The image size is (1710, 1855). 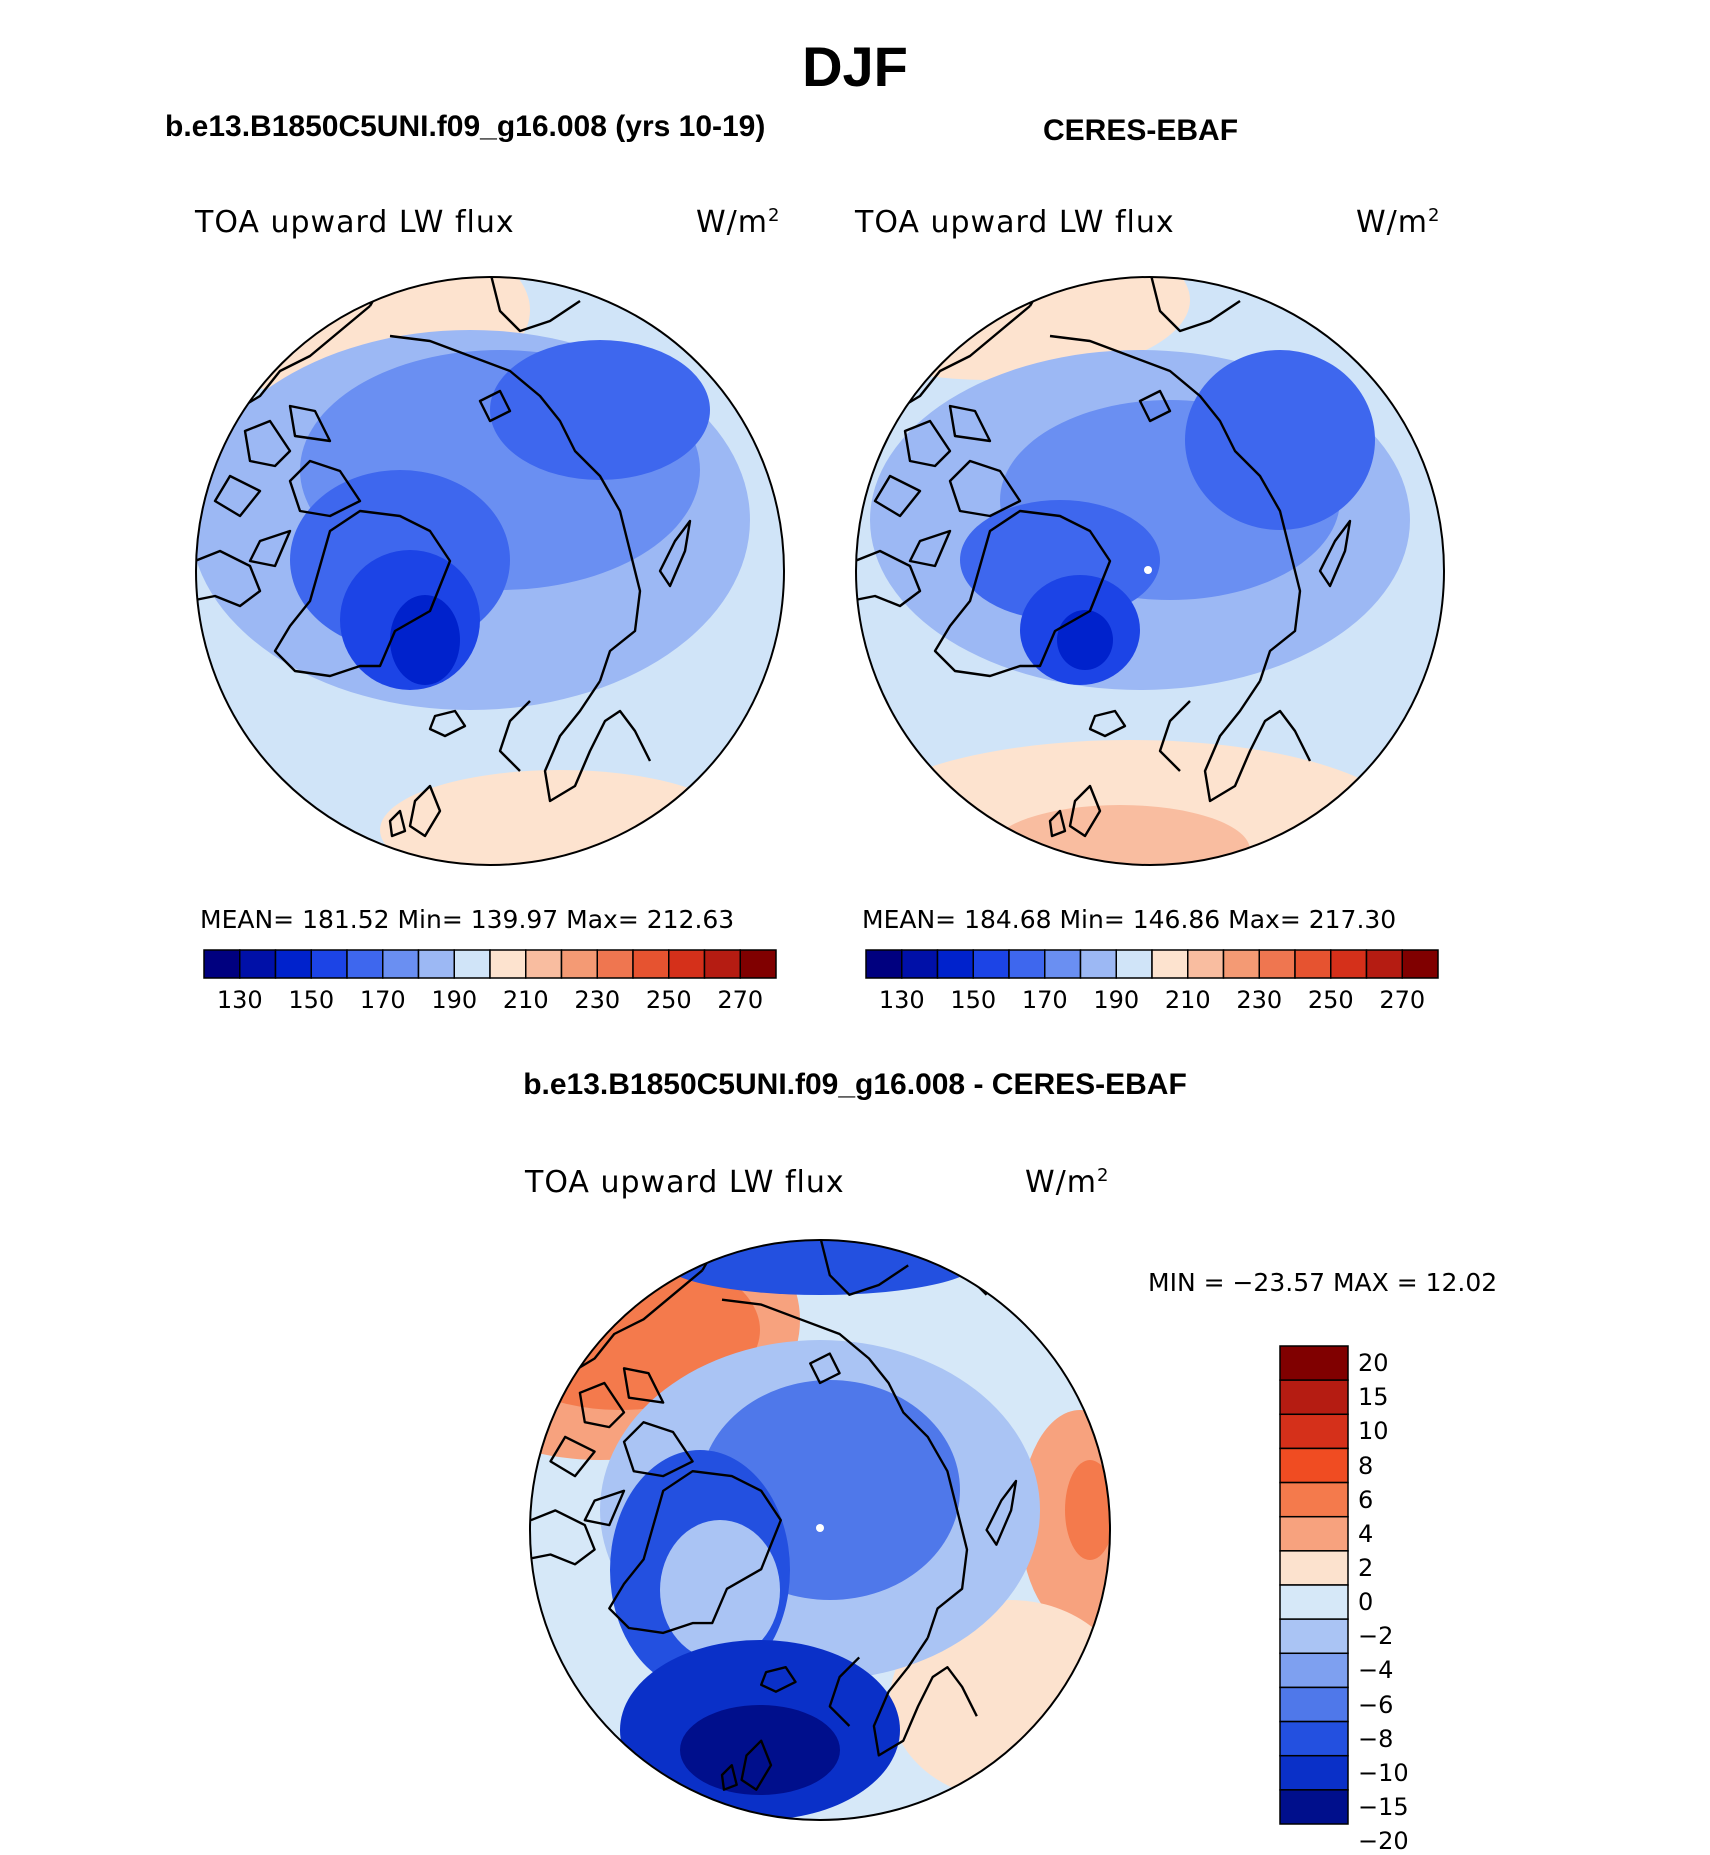 What do you see at coordinates (1116, 1000) in the screenshot?
I see `obs-colorbar-tick-label: 190` at bounding box center [1116, 1000].